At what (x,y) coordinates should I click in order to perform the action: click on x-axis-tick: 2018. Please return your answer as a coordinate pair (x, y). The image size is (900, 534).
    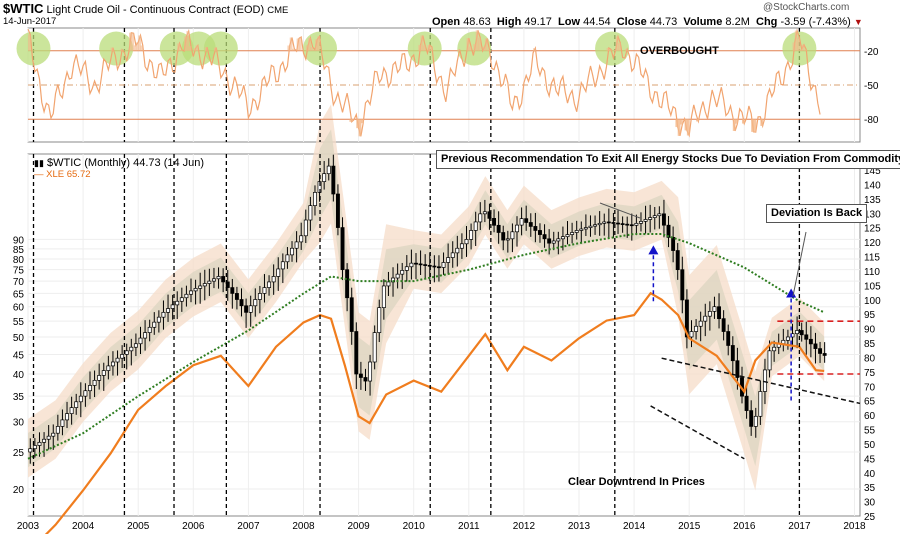
    Looking at the image, I should click on (854, 526).